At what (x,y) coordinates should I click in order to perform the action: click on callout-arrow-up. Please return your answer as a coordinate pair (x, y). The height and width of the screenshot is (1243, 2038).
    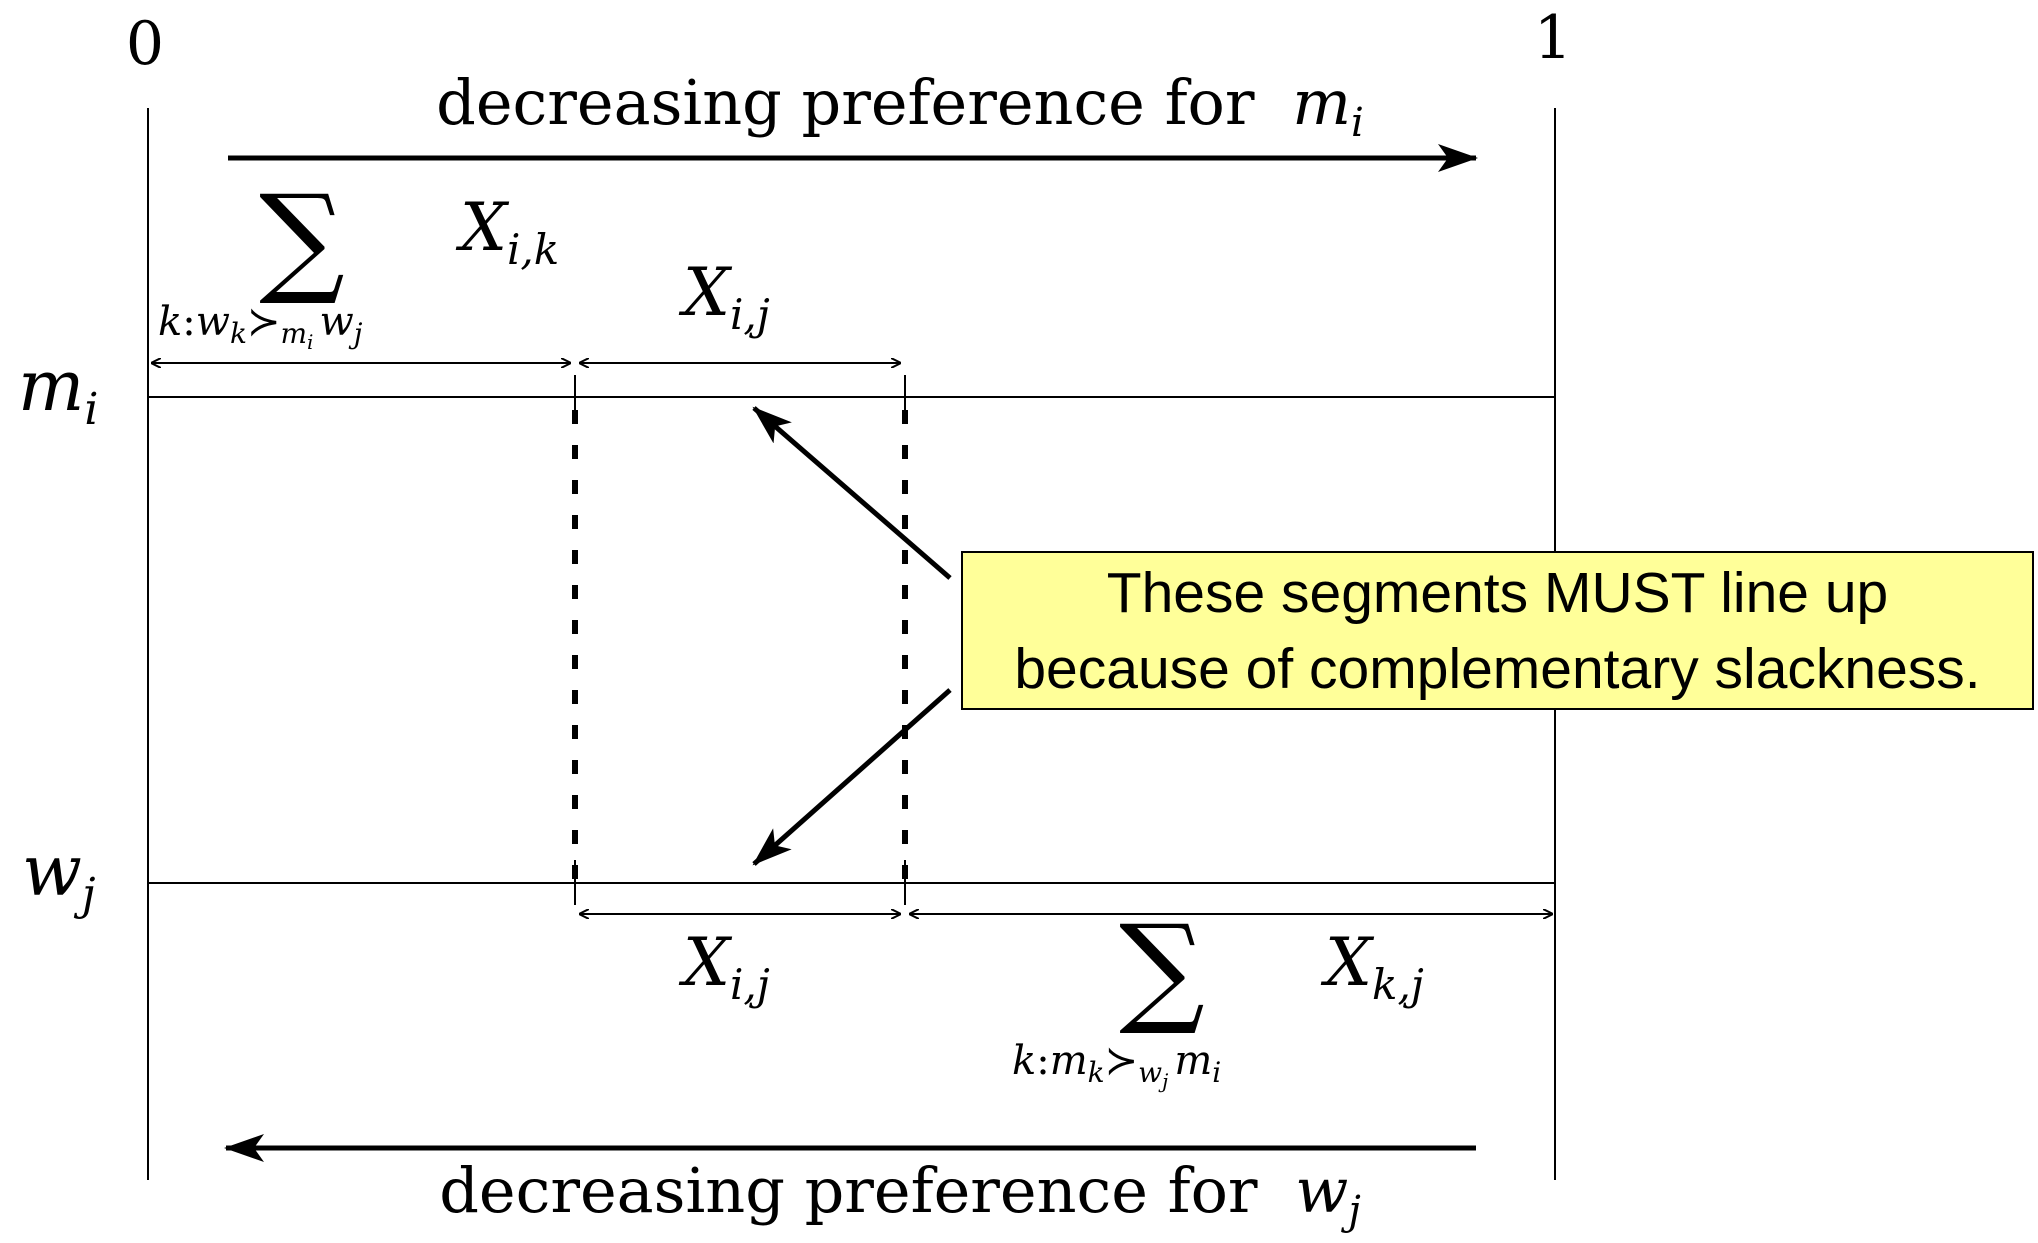
    Looking at the image, I should click on (852, 493).